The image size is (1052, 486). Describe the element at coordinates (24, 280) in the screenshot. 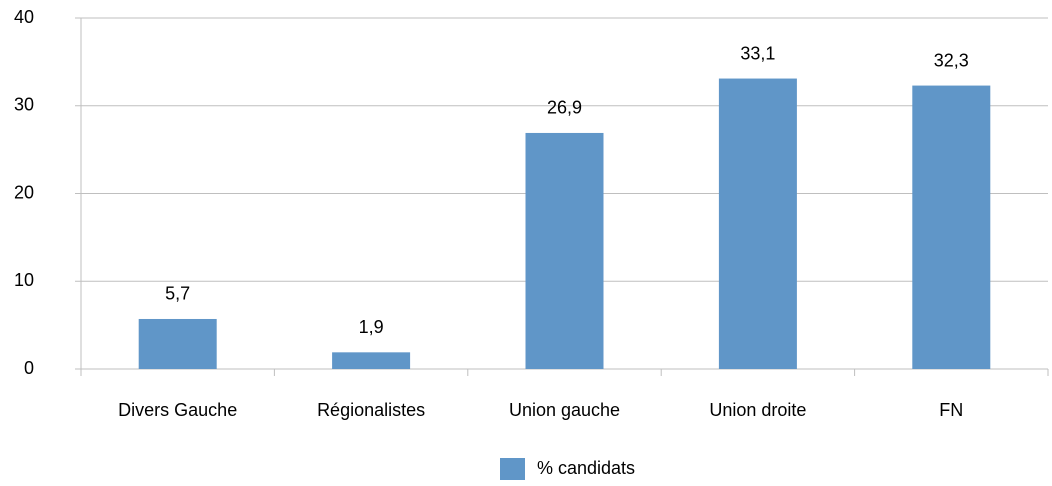

I see `y-tick-label: 10` at that location.